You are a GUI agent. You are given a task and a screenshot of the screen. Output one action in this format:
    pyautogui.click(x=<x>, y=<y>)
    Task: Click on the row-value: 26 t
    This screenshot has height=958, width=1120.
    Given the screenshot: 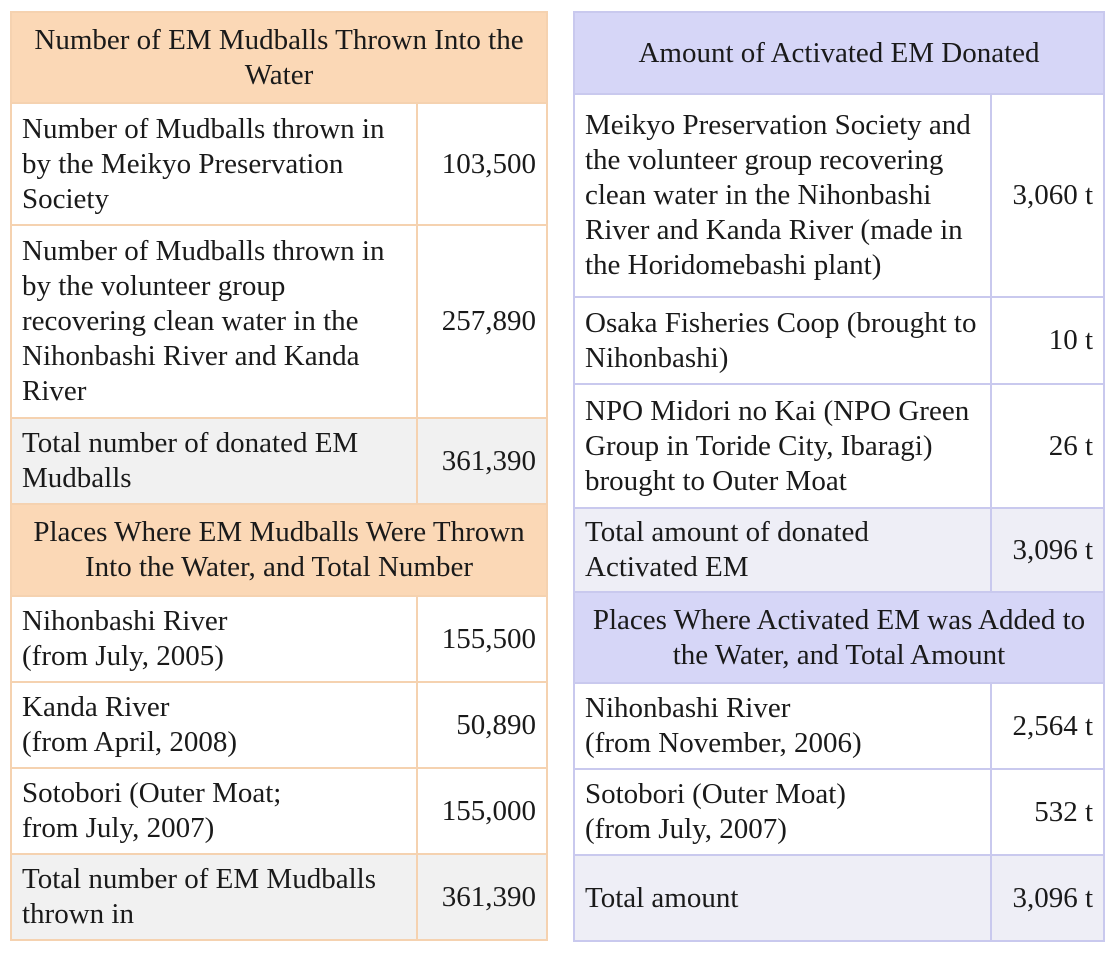 What is the action you would take?
    pyautogui.click(x=1047, y=446)
    